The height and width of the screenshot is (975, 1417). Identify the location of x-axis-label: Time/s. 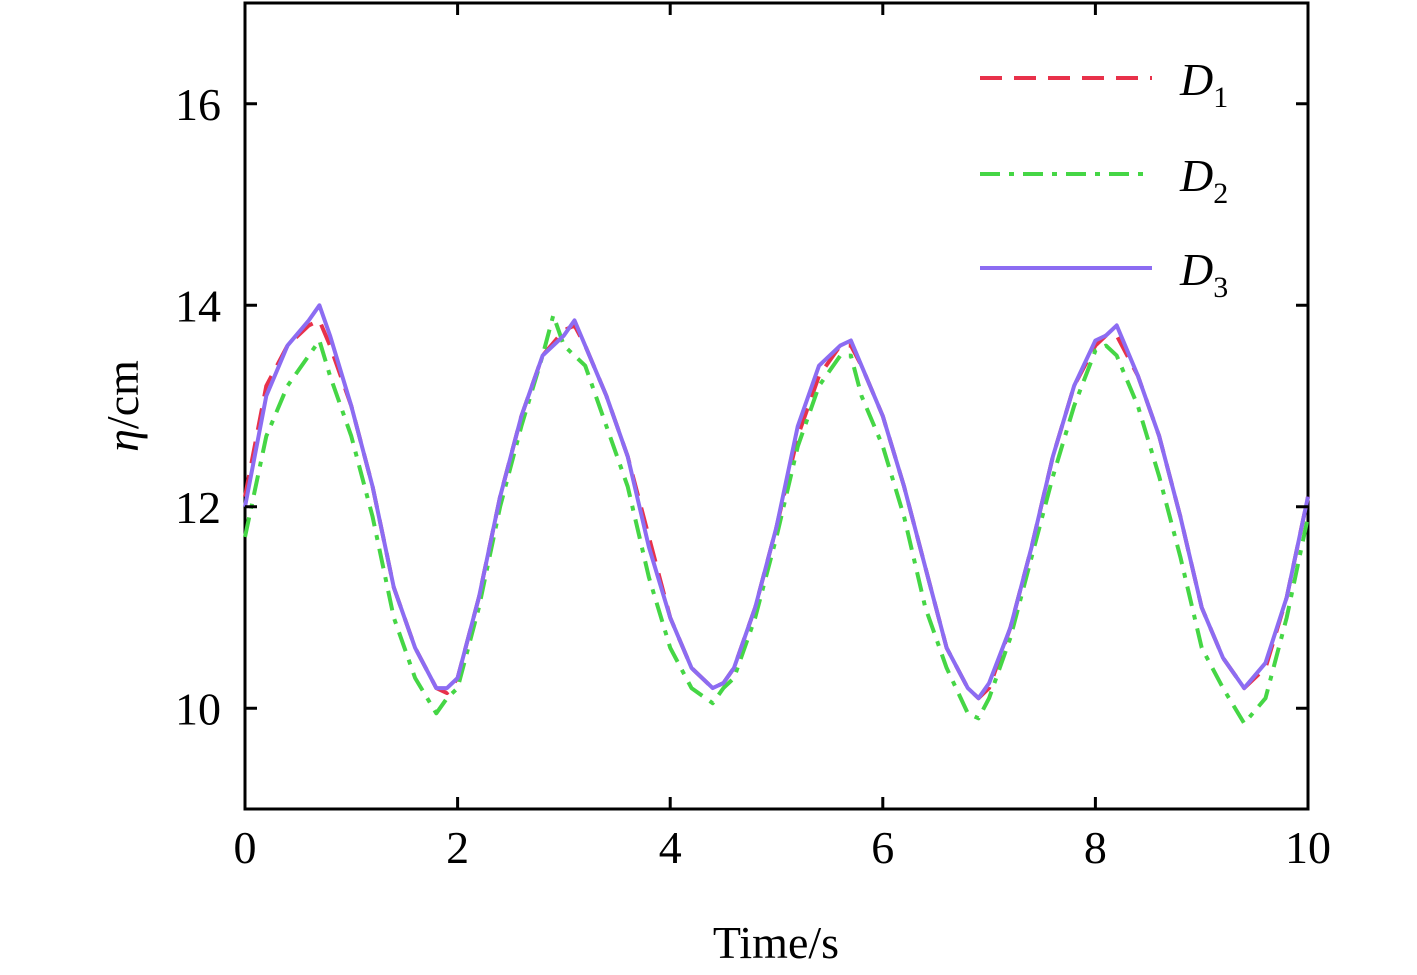
(776, 942).